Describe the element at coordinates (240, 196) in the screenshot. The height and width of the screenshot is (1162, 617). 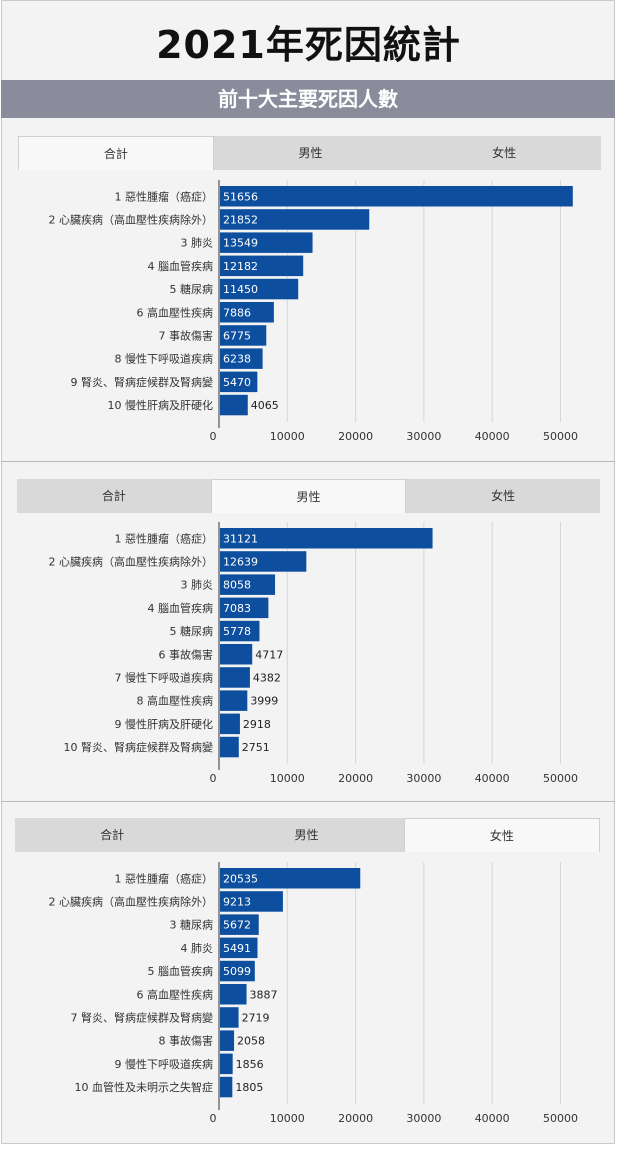
I see `value-label: 51656` at that location.